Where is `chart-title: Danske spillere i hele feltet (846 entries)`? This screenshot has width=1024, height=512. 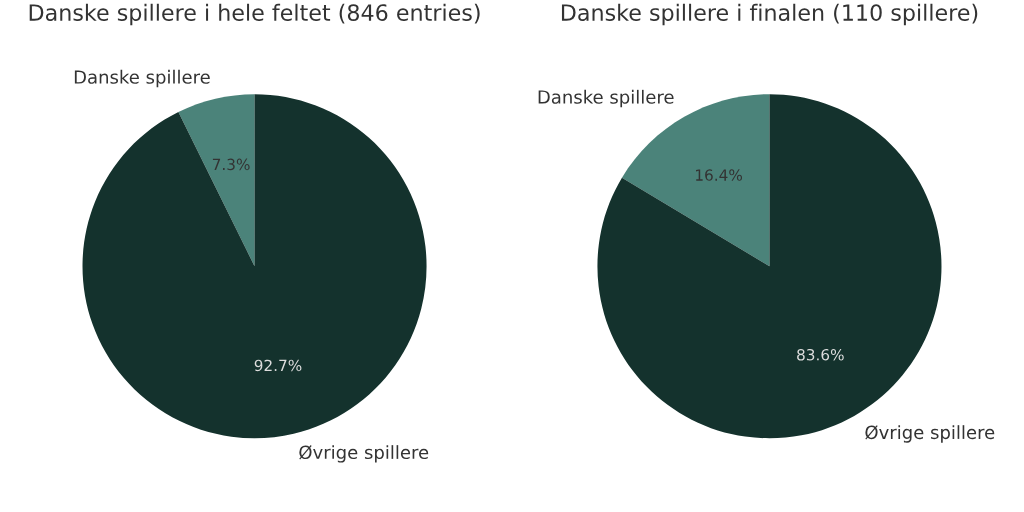 chart-title: Danske spillere i hele feltet (846 entries) is located at coordinates (254, 14).